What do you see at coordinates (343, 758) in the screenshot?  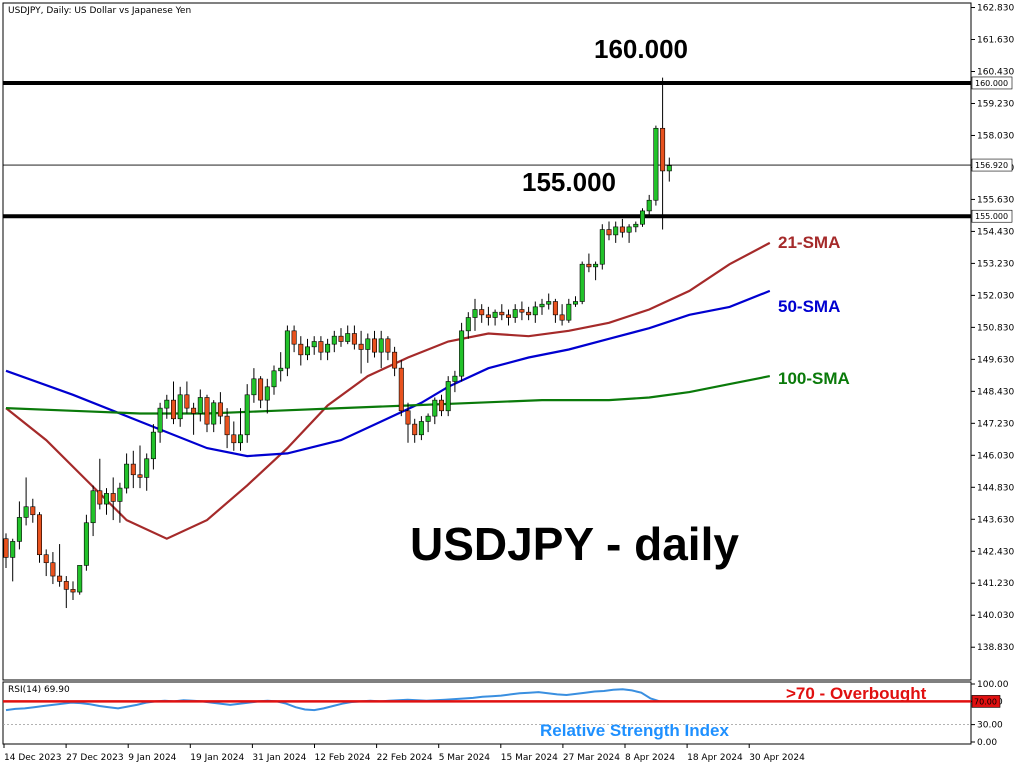 I see `x-tick-label: 12 Feb 2024` at bounding box center [343, 758].